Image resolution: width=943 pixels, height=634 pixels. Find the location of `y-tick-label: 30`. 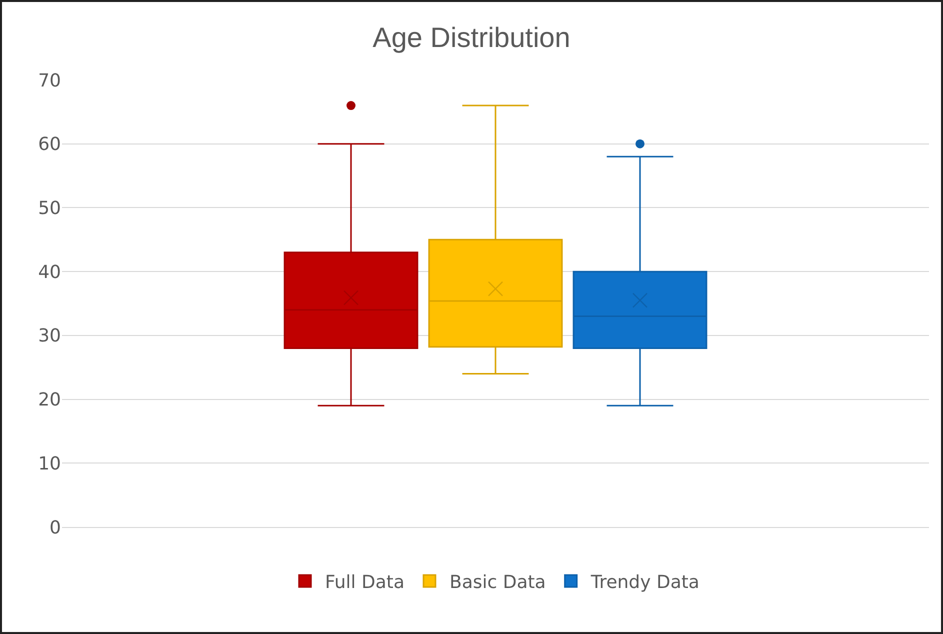

y-tick-label: 30 is located at coordinates (49, 336).